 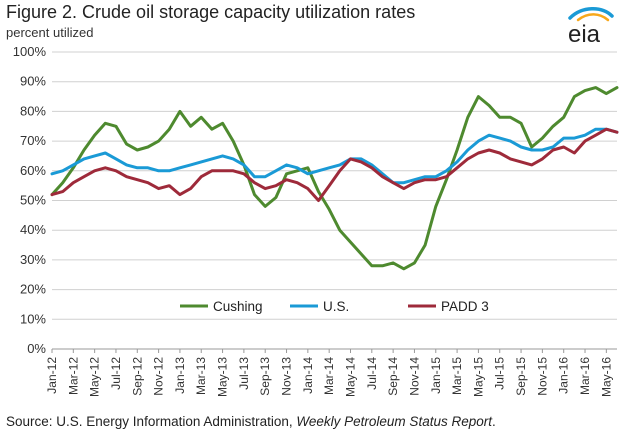 What do you see at coordinates (95, 377) in the screenshot?
I see `x-tick-label: May-12` at bounding box center [95, 377].